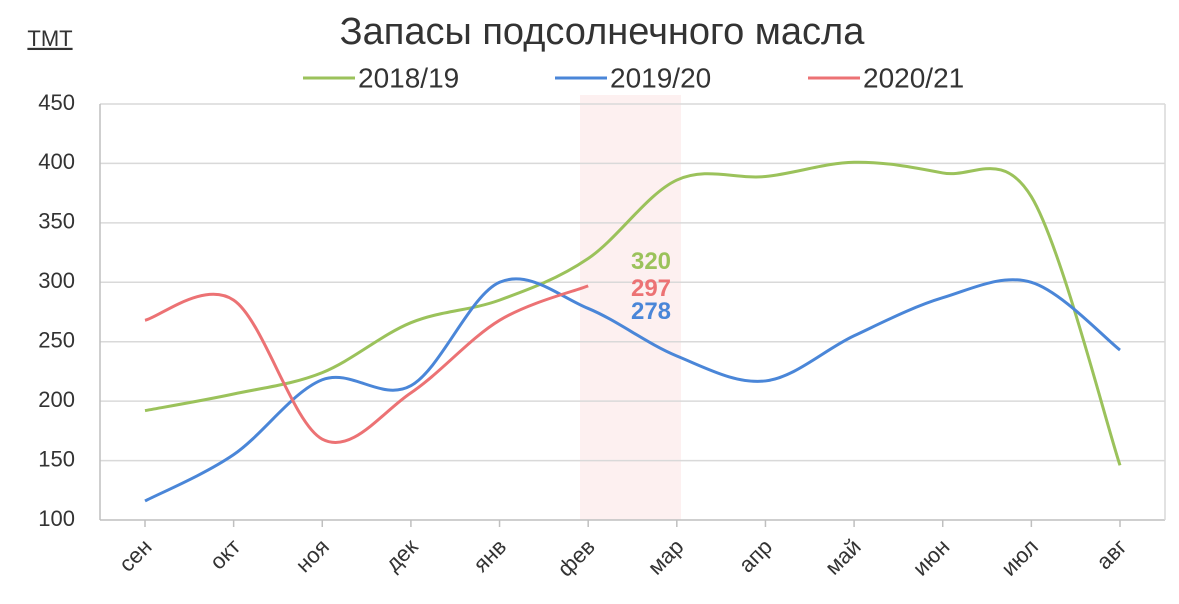 This screenshot has height=604, width=1179. Describe the element at coordinates (651, 311) in the screenshot. I see `data-label: 278` at that location.